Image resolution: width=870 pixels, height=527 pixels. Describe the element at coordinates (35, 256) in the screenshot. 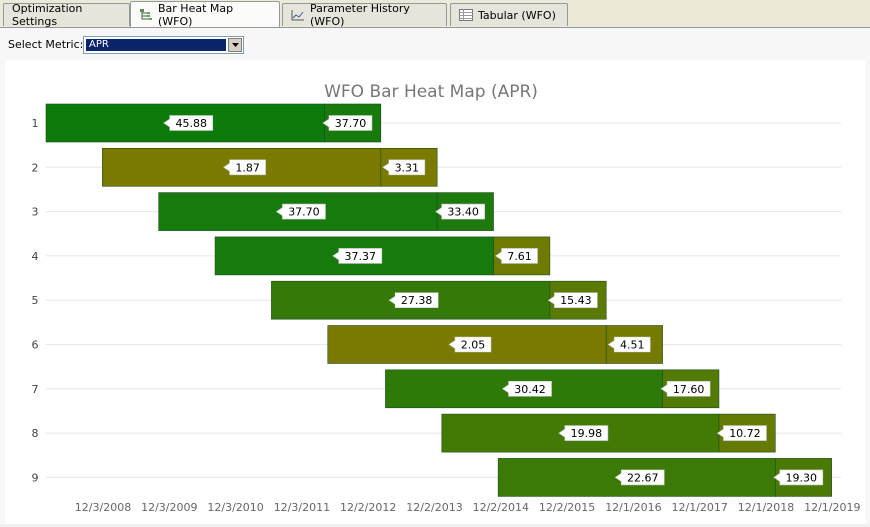

I see `row-label: 4` at that location.